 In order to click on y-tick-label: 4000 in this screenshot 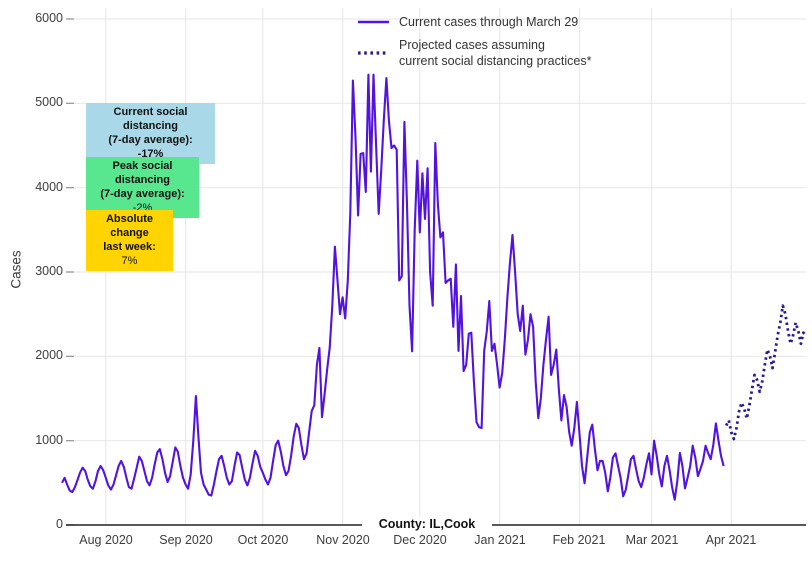, I will do `click(49, 187)`.